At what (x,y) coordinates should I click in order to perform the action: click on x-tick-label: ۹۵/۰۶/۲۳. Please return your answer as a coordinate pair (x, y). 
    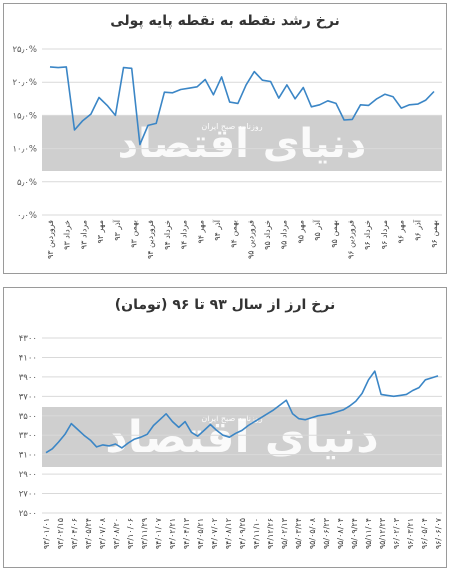
    Looking at the image, I should click on (326, 533).